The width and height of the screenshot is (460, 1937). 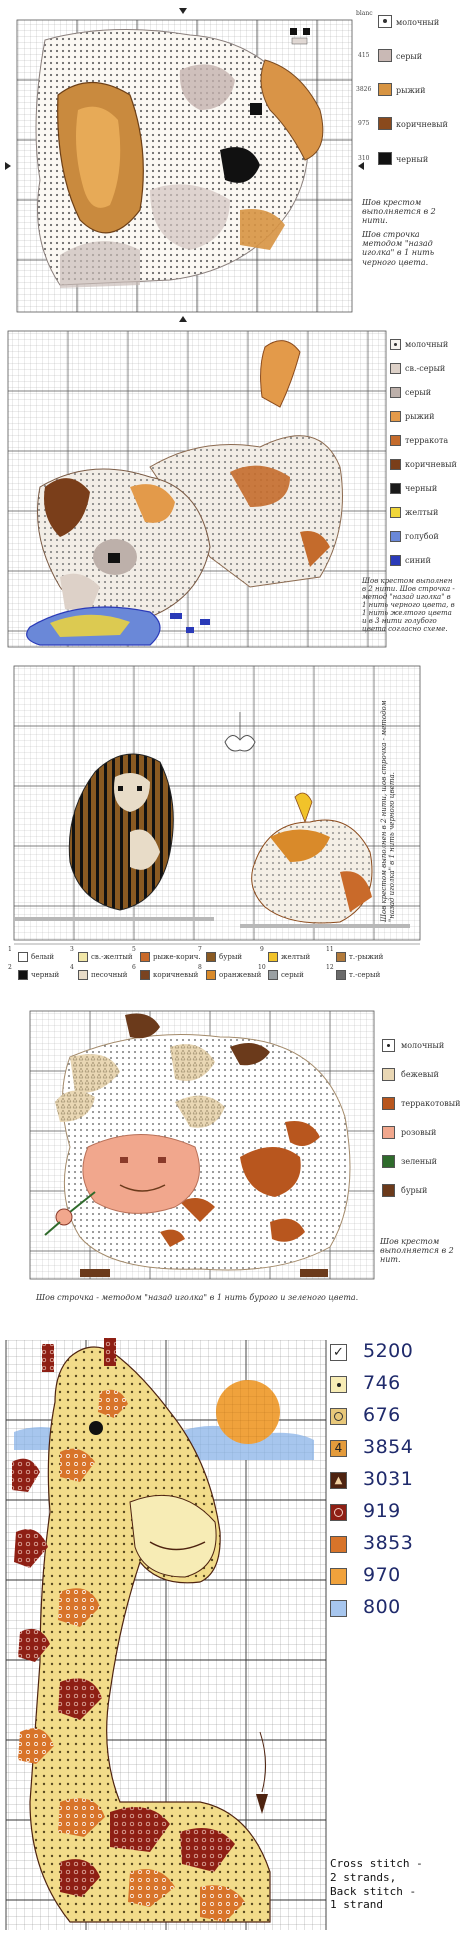 I want to click on legend-code: 746, so click(x=382, y=1383).